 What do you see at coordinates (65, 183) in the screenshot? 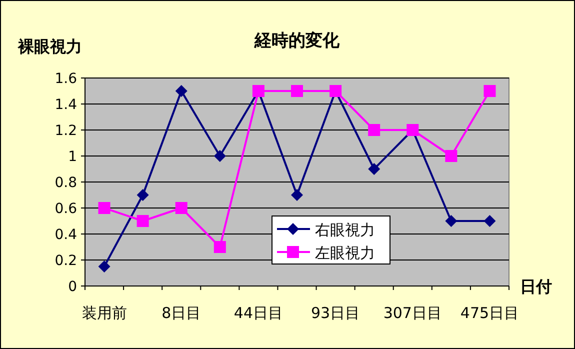
I see `y-tick-label: 0.8` at bounding box center [65, 183].